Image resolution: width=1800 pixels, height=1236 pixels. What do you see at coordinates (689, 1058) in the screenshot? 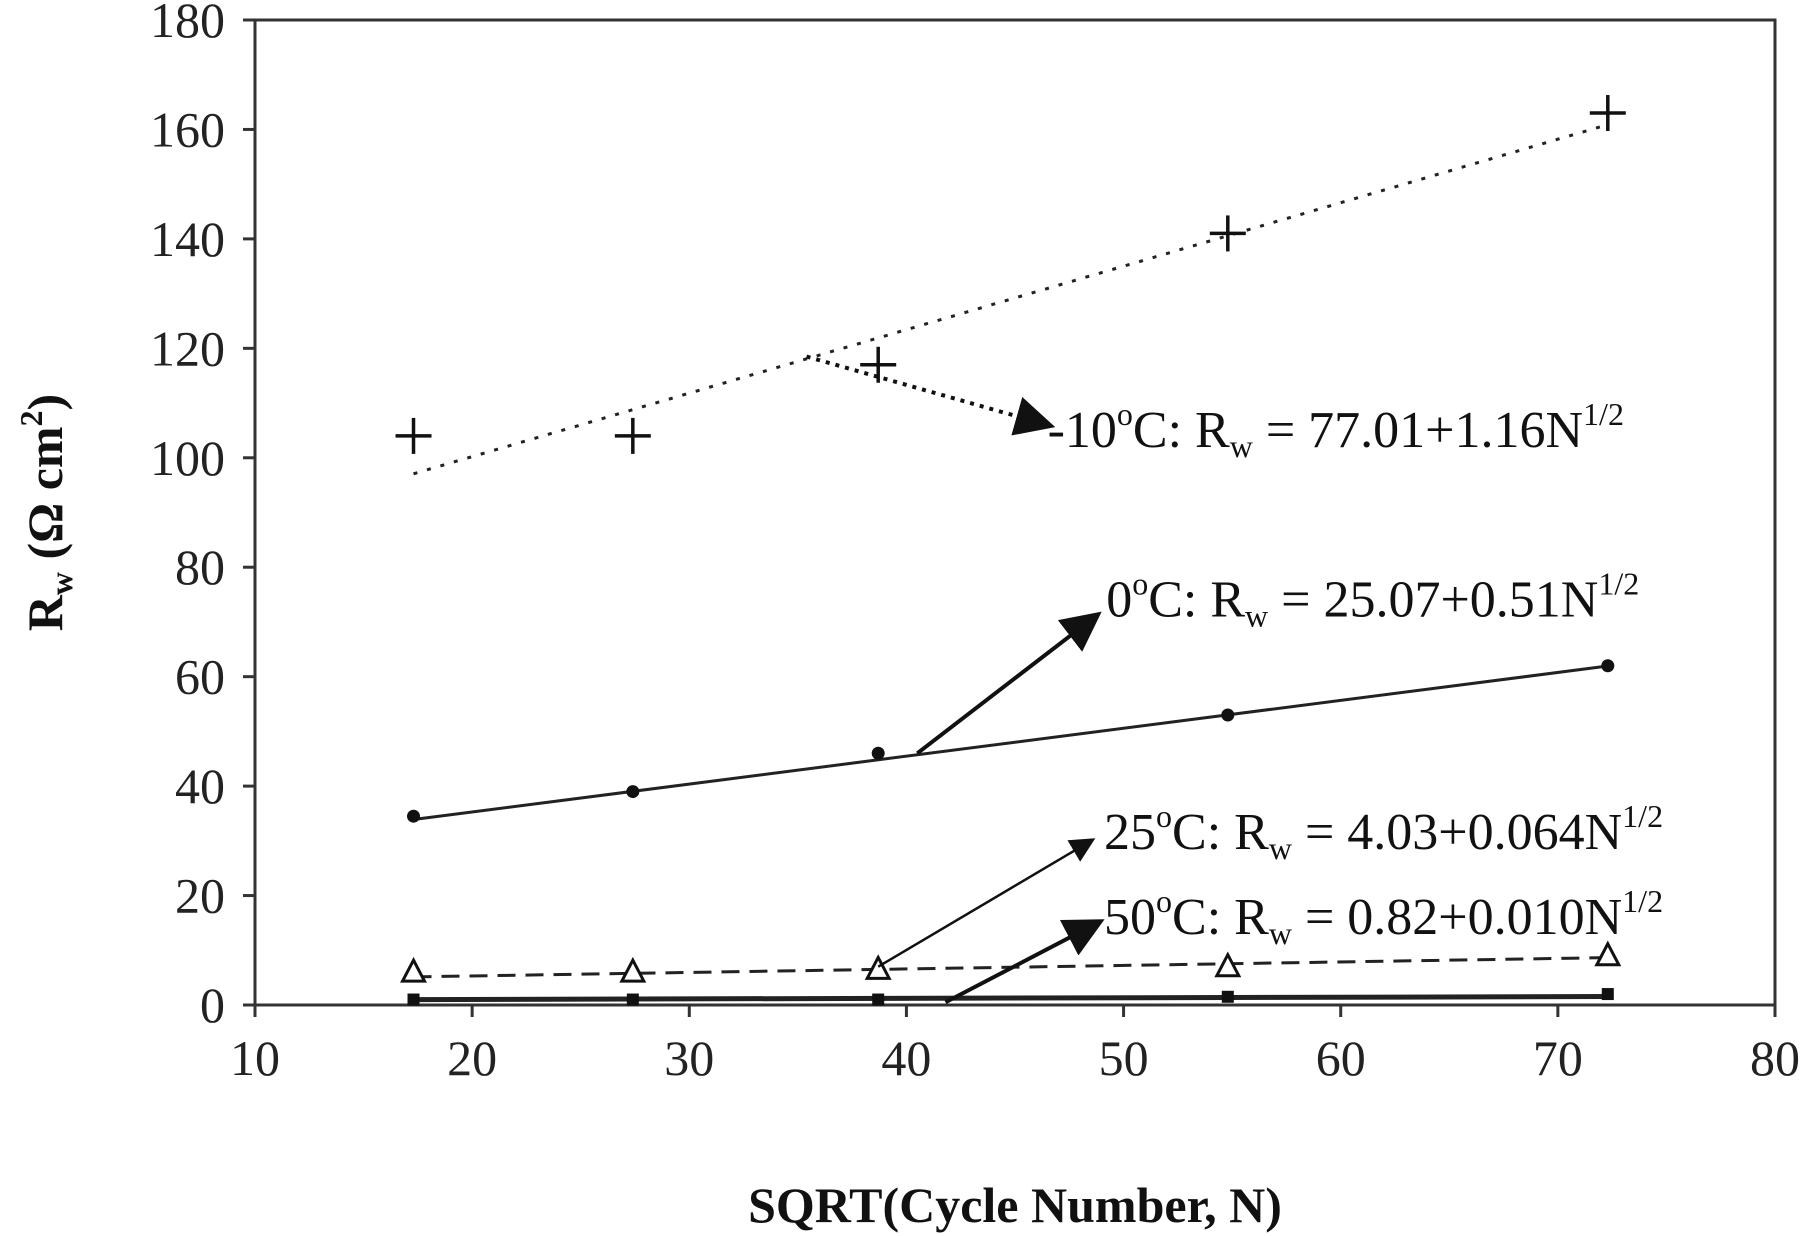
I see `x-tick-label: 30` at bounding box center [689, 1058].